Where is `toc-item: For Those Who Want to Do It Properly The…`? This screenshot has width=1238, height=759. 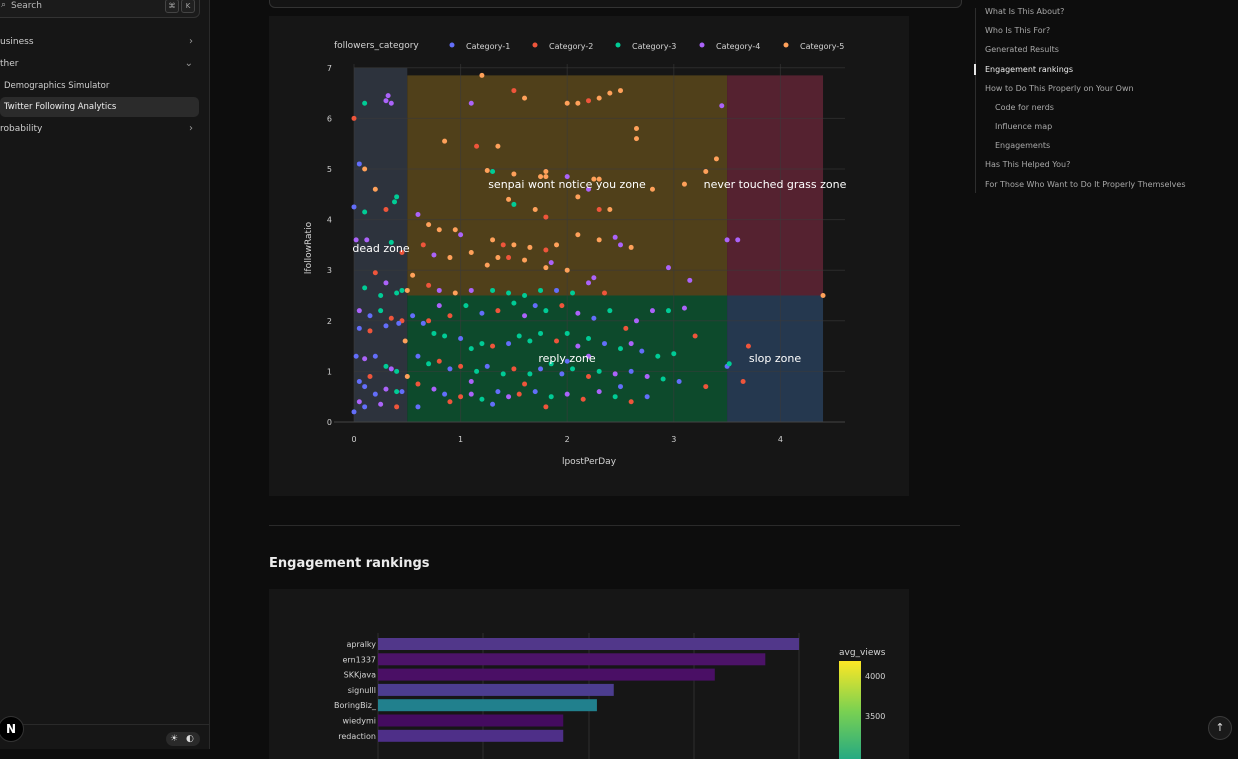
toc-item: For Those Who Want to Do It Properly The… is located at coordinates (1085, 184).